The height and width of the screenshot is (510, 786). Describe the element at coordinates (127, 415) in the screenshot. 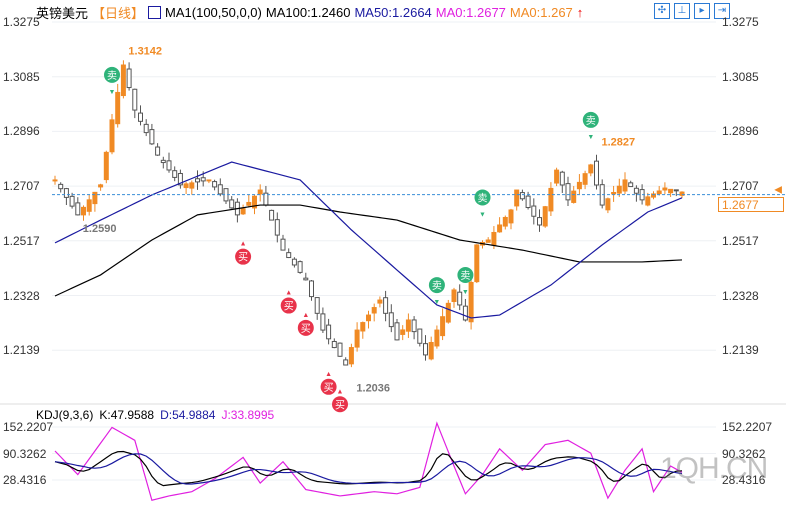

I see `kdj-k: K:47.9588` at that location.